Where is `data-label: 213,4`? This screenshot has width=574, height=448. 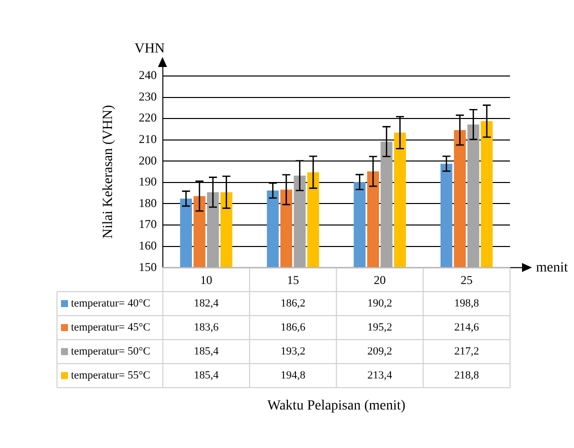
data-label: 213,4 is located at coordinates (380, 375).